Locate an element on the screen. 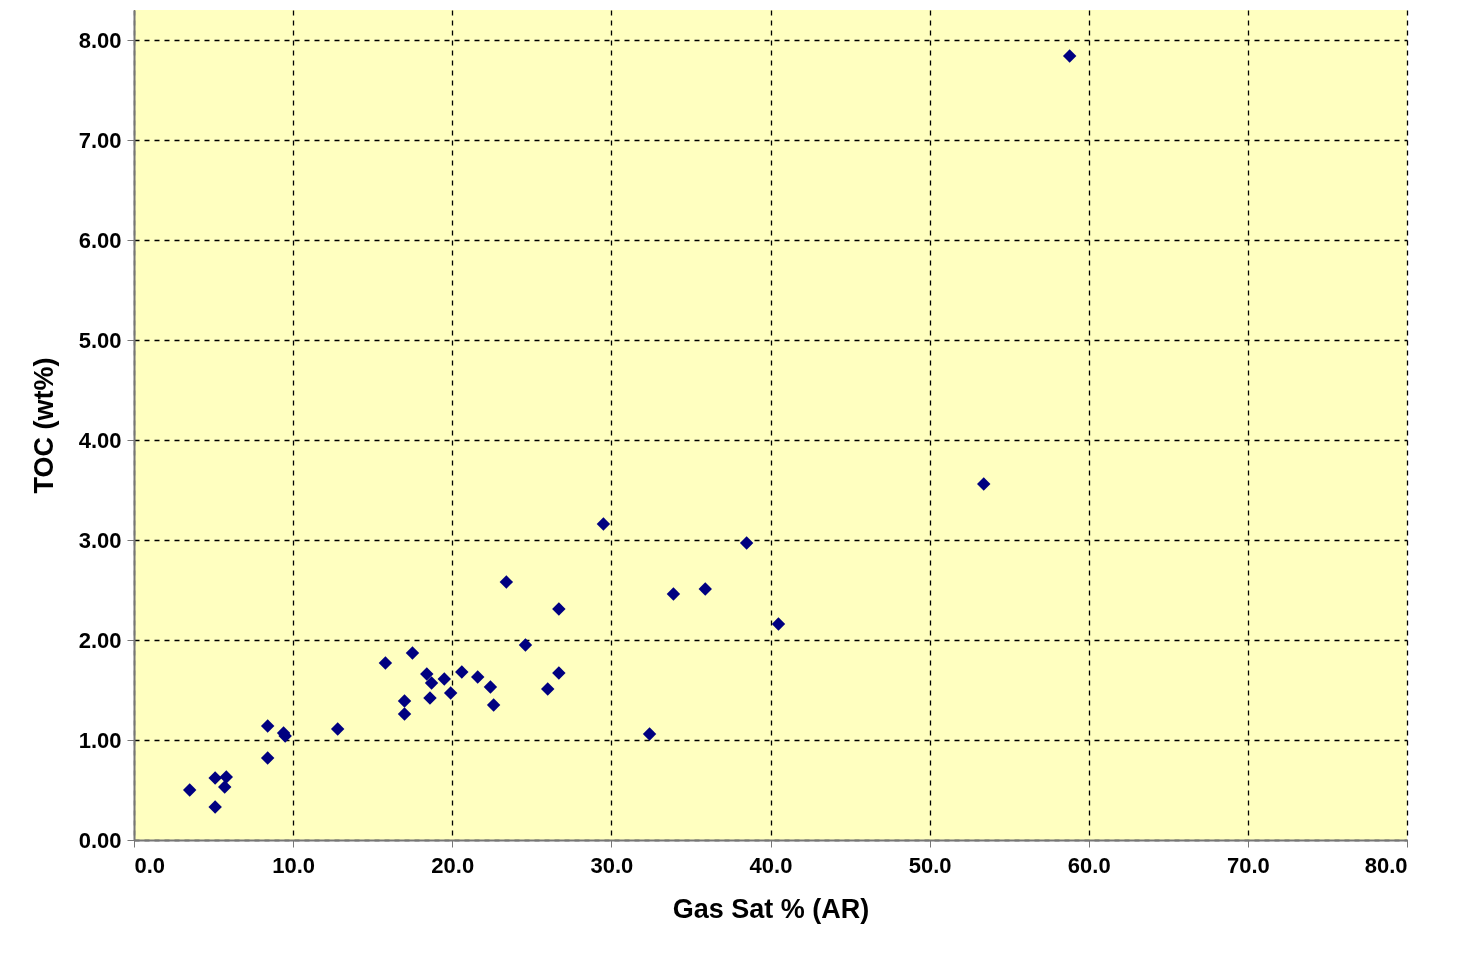 This screenshot has height=967, width=1460. y-tick-label: 0.00 is located at coordinates (100, 840).